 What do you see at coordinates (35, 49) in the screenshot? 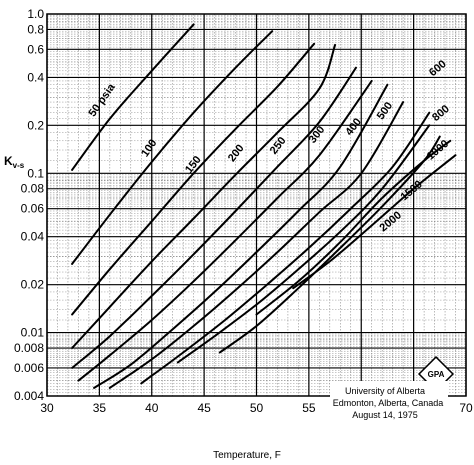
I see `y-tick-label: 0.6` at bounding box center [35, 49].